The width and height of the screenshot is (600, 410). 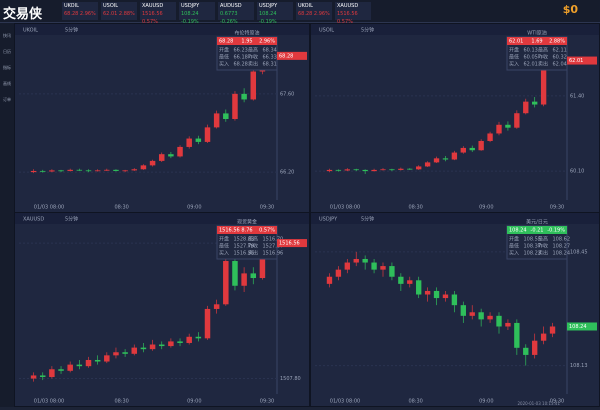 What do you see at coordinates (198, 6) in the screenshot?
I see `ticker-name: USDJPY` at bounding box center [198, 6].